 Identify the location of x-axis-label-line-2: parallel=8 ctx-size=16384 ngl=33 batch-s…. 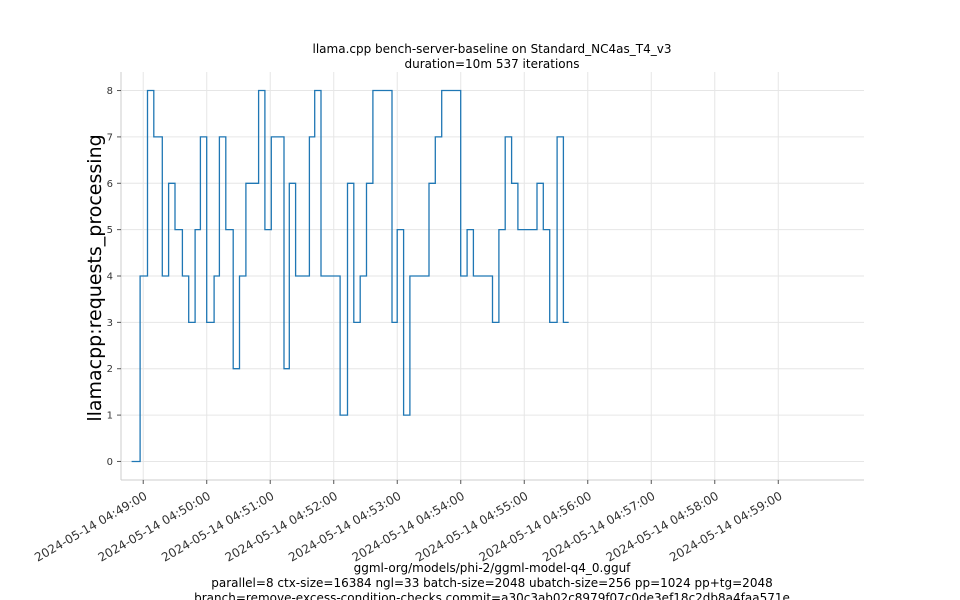
(491, 583).